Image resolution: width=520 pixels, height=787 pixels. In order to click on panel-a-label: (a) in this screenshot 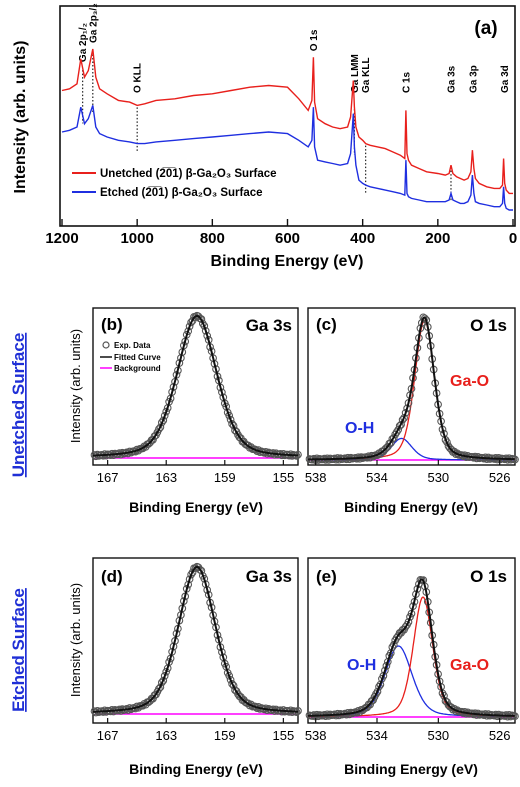, I will do `click(485, 28)`.